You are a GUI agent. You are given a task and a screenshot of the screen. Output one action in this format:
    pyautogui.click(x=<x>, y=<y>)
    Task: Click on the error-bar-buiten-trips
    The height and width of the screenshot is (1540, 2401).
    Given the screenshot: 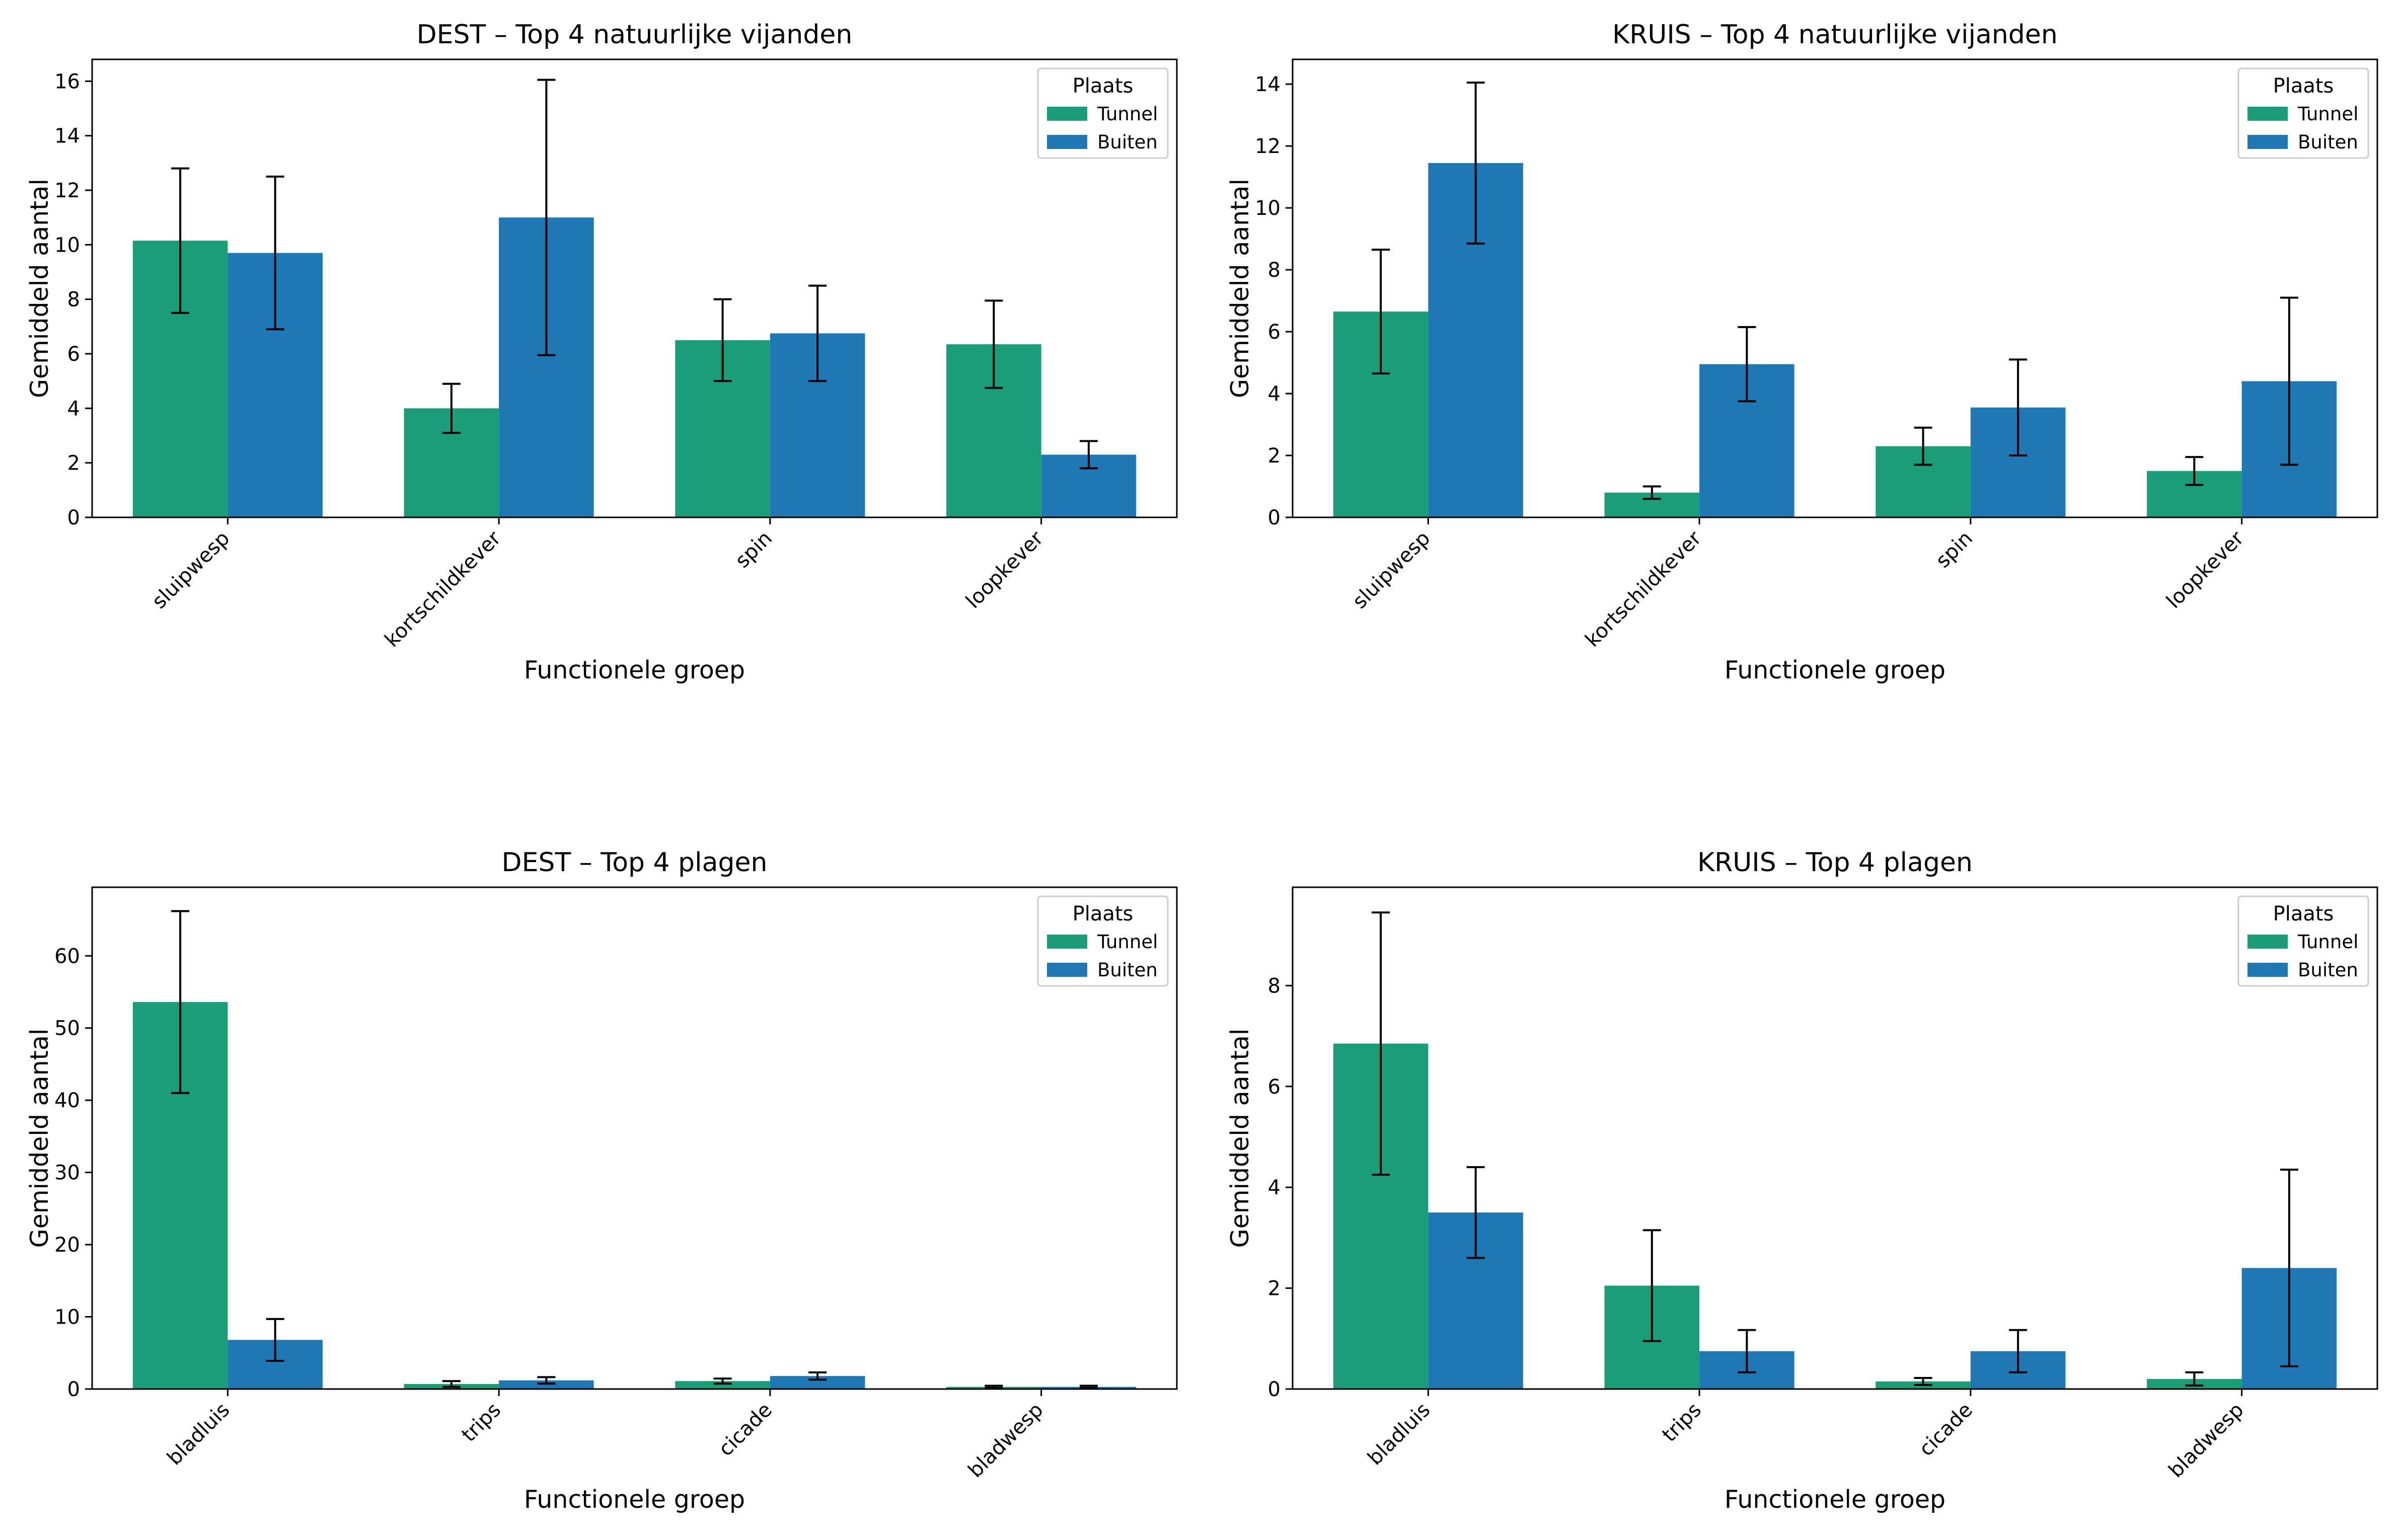 What is the action you would take?
    pyautogui.click(x=546, y=1381)
    